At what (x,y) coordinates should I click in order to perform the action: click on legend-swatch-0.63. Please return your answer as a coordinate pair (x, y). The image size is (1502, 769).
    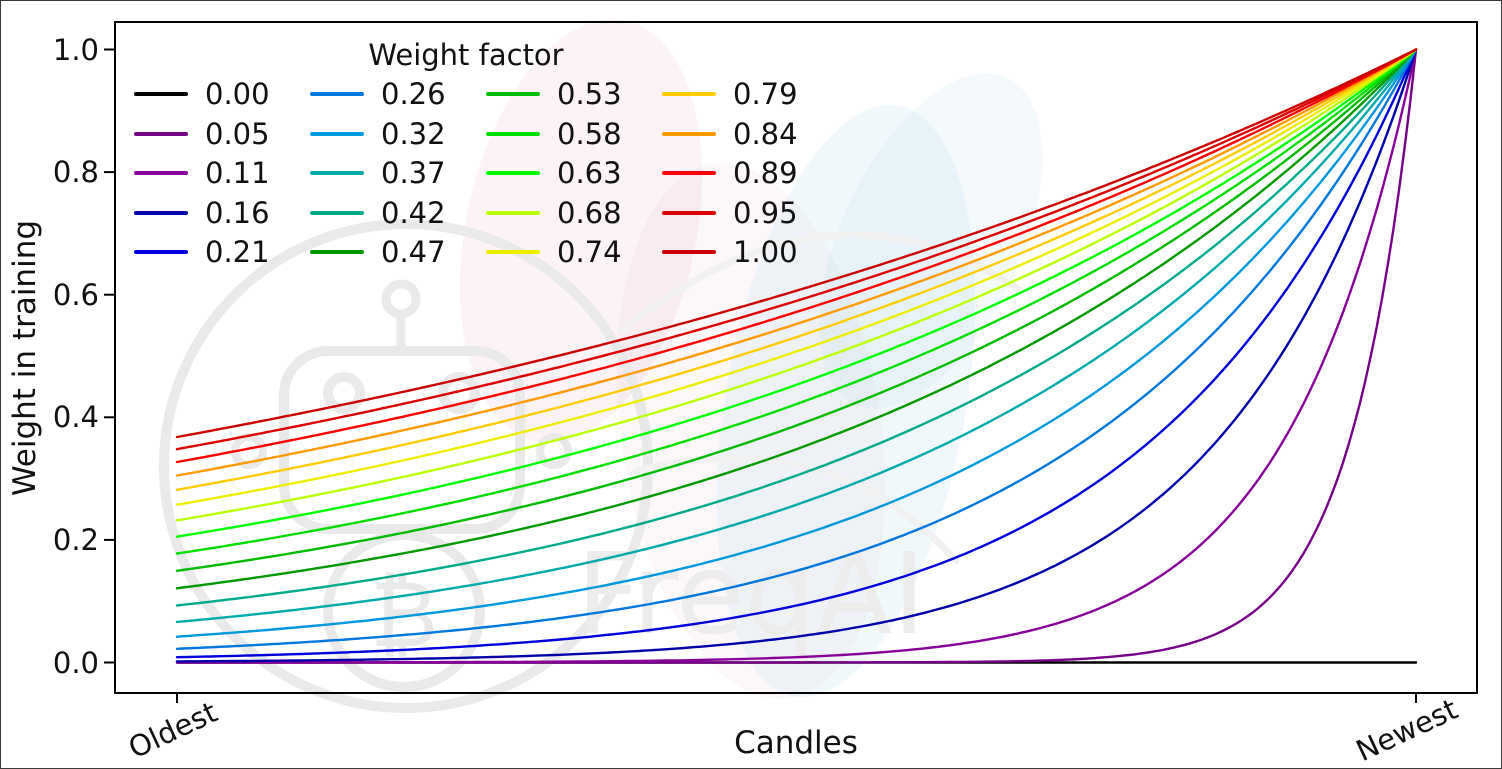
    Looking at the image, I should click on (513, 173).